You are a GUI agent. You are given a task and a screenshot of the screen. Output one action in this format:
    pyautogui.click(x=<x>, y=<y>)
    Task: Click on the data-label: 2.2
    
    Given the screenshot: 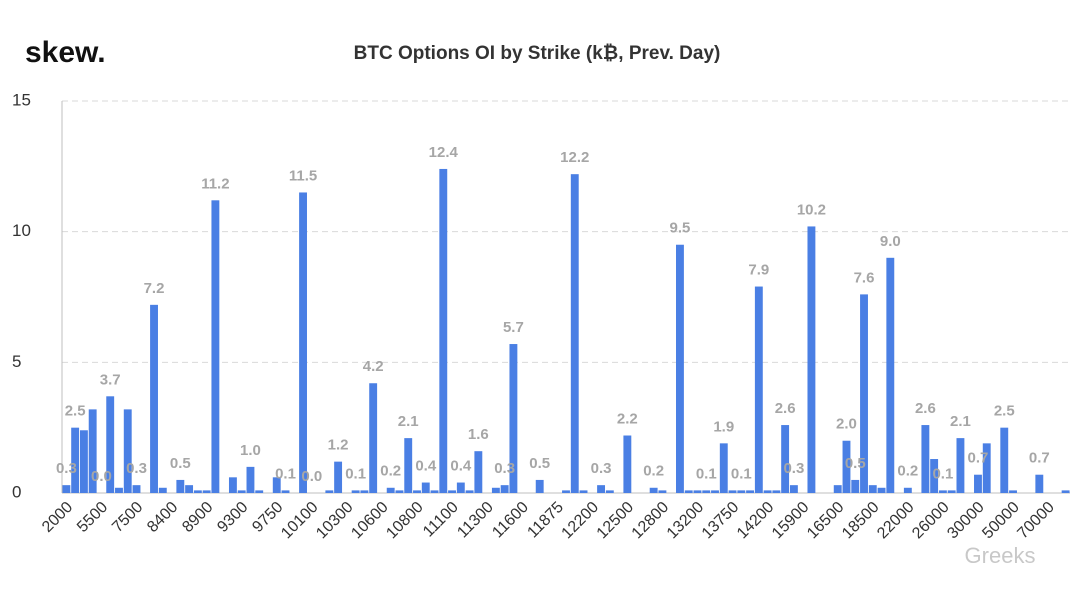 What is the action you would take?
    pyautogui.click(x=627, y=418)
    